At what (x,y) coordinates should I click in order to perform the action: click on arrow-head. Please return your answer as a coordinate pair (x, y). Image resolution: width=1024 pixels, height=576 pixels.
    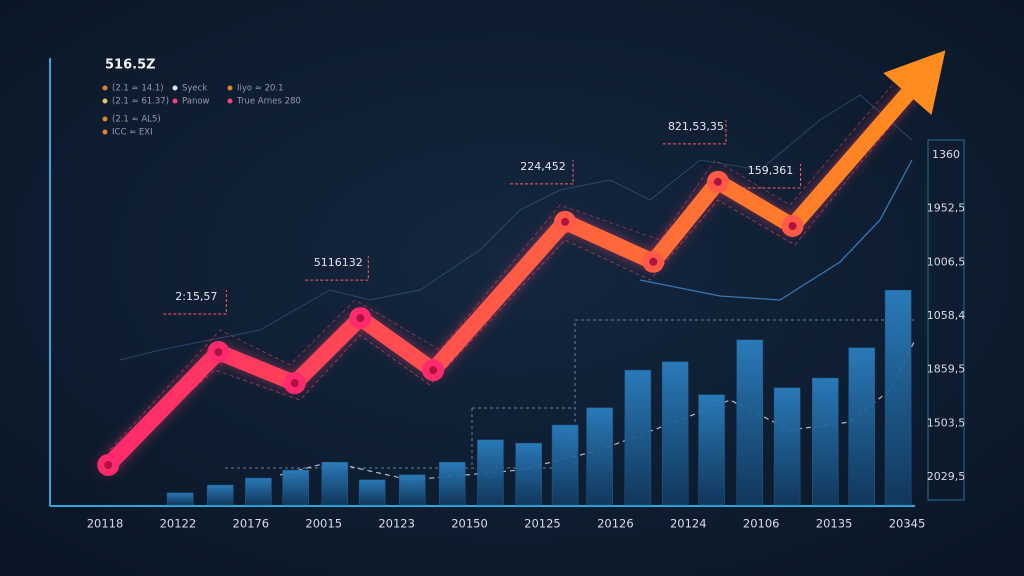
    Looking at the image, I should click on (914, 82).